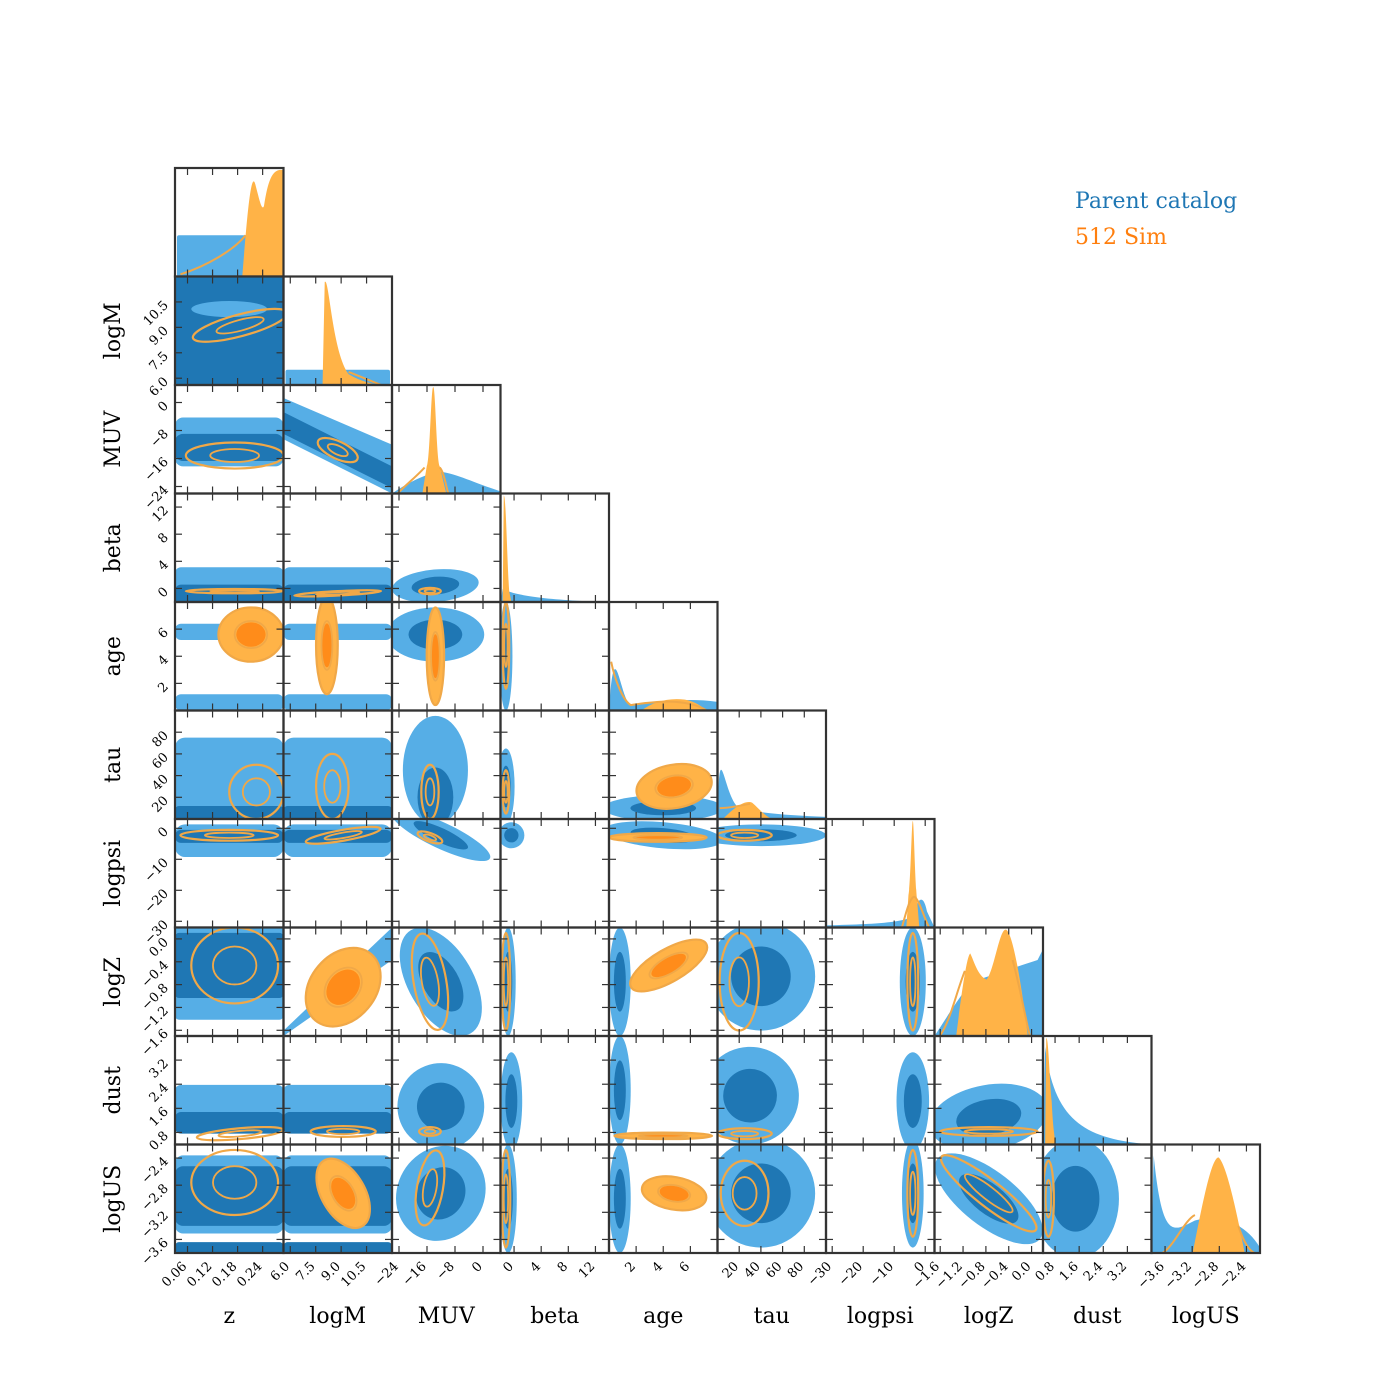 The width and height of the screenshot is (1400, 1400). I want to click on panel-content-dust-MUV, so click(441, 1104).